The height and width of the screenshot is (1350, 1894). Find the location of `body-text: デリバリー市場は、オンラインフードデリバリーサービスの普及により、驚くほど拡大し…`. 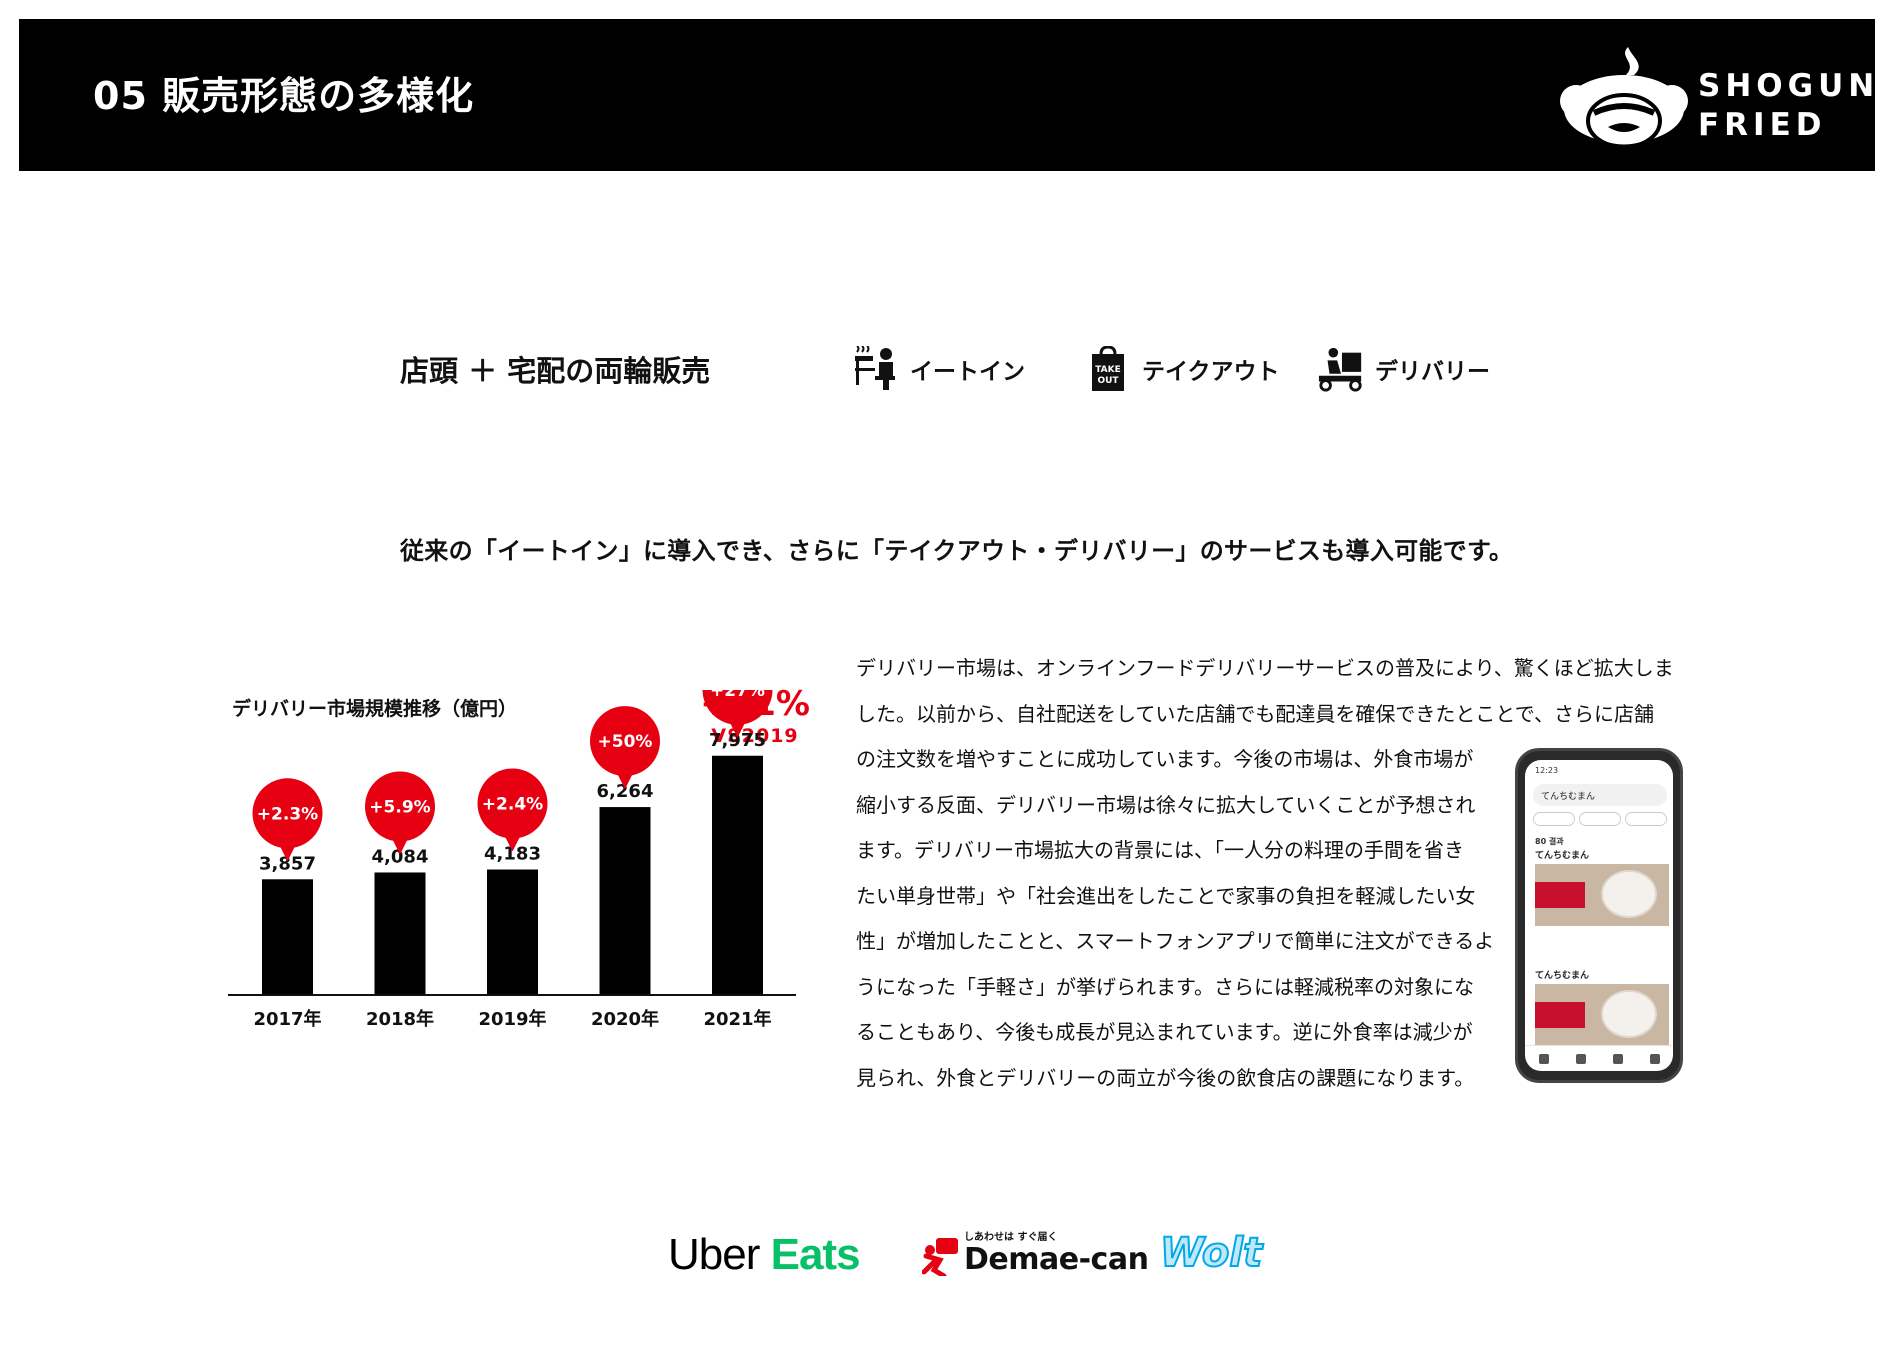

body-text: デリバリー市場は、オンラインフードデリバリーサービスの普及により、驚くほど拡大し… is located at coordinates (1271, 873).